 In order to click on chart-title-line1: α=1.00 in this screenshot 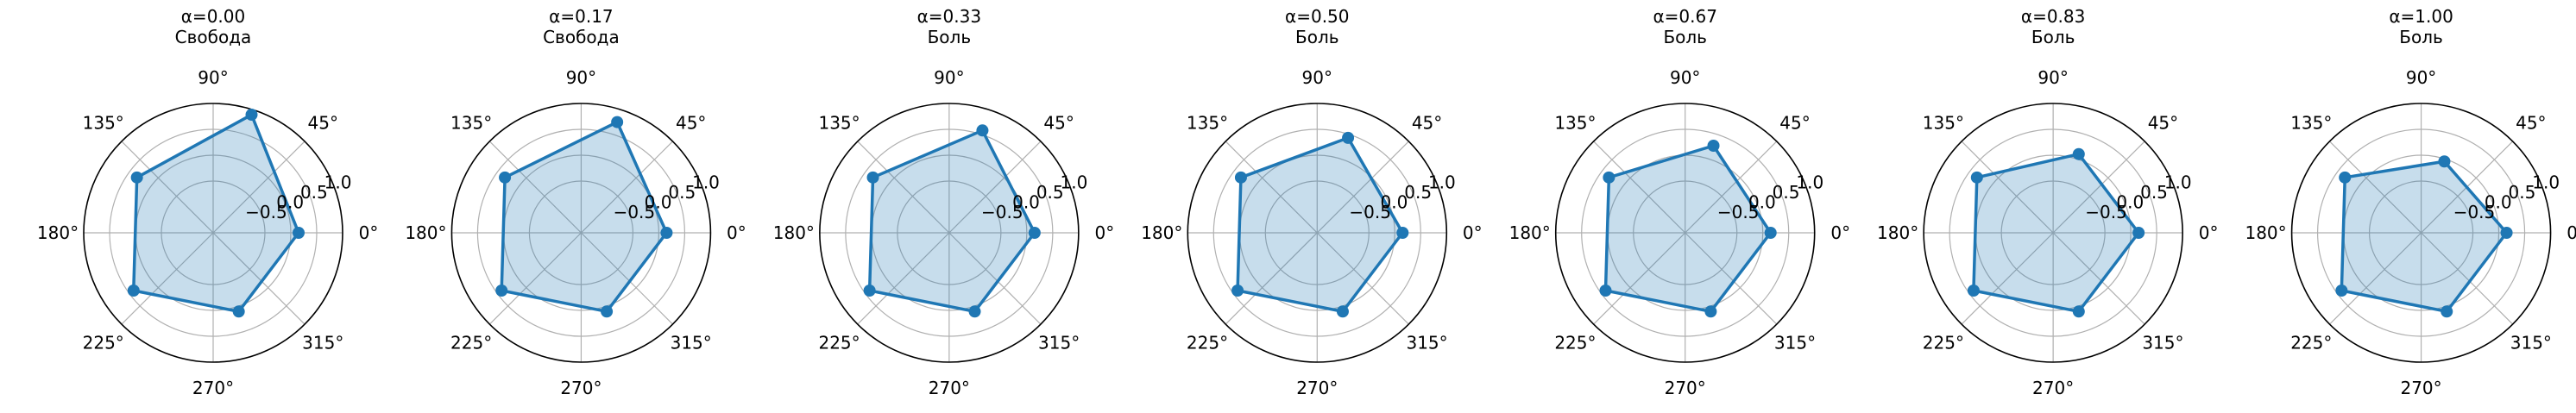, I will do `click(2421, 16)`.